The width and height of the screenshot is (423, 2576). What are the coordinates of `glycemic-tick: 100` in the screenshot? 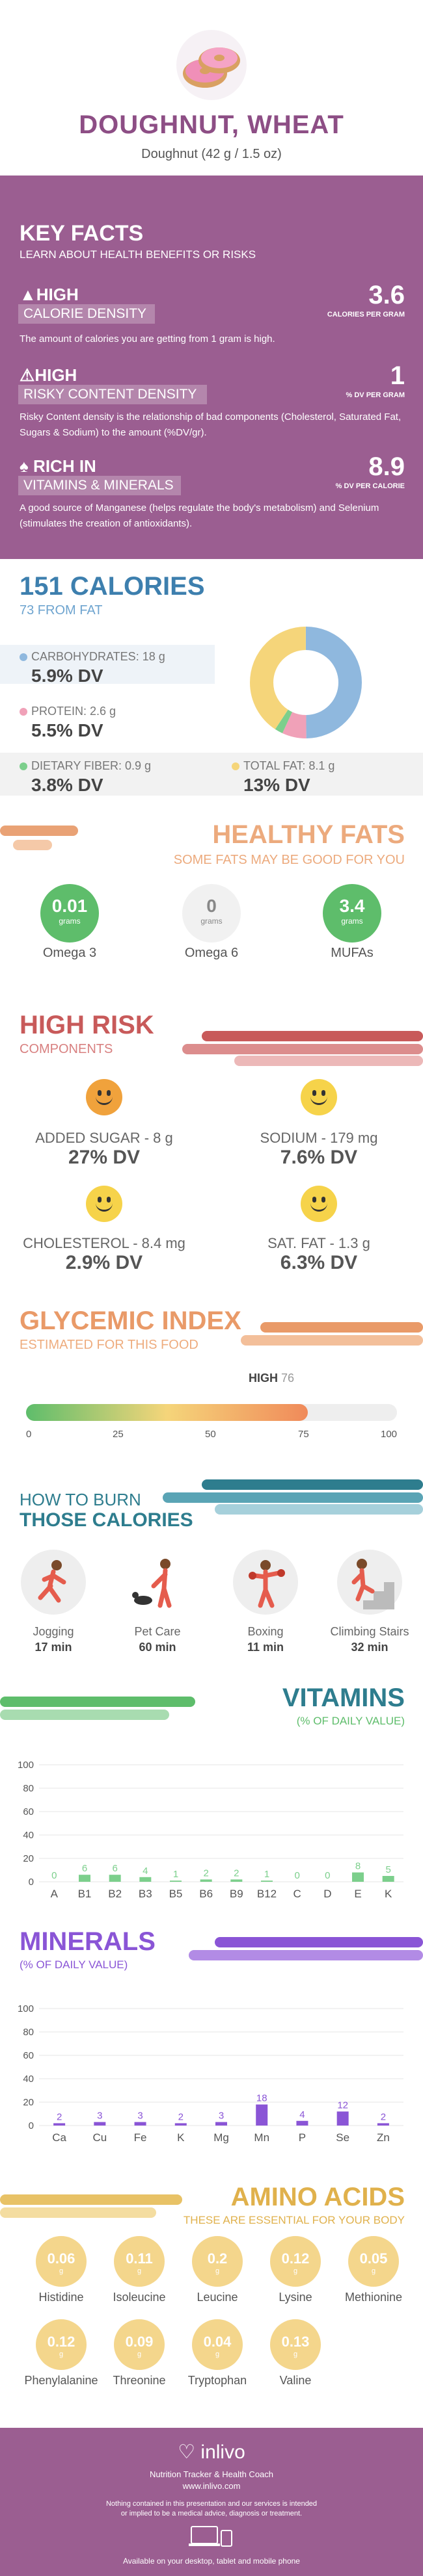 It's located at (389, 1434).